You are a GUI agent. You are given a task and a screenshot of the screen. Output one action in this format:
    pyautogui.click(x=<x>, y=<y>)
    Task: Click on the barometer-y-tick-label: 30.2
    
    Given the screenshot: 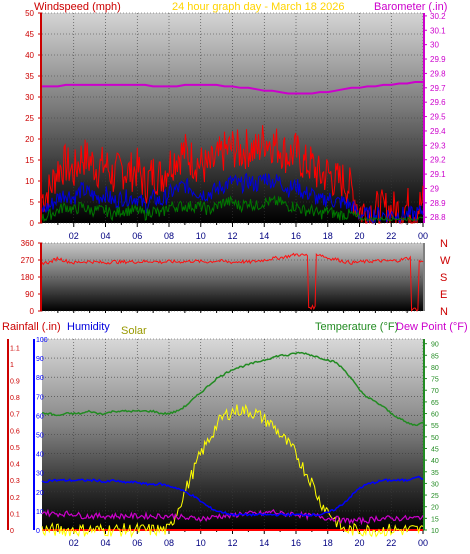 What is the action you would take?
    pyautogui.click(x=438, y=16)
    